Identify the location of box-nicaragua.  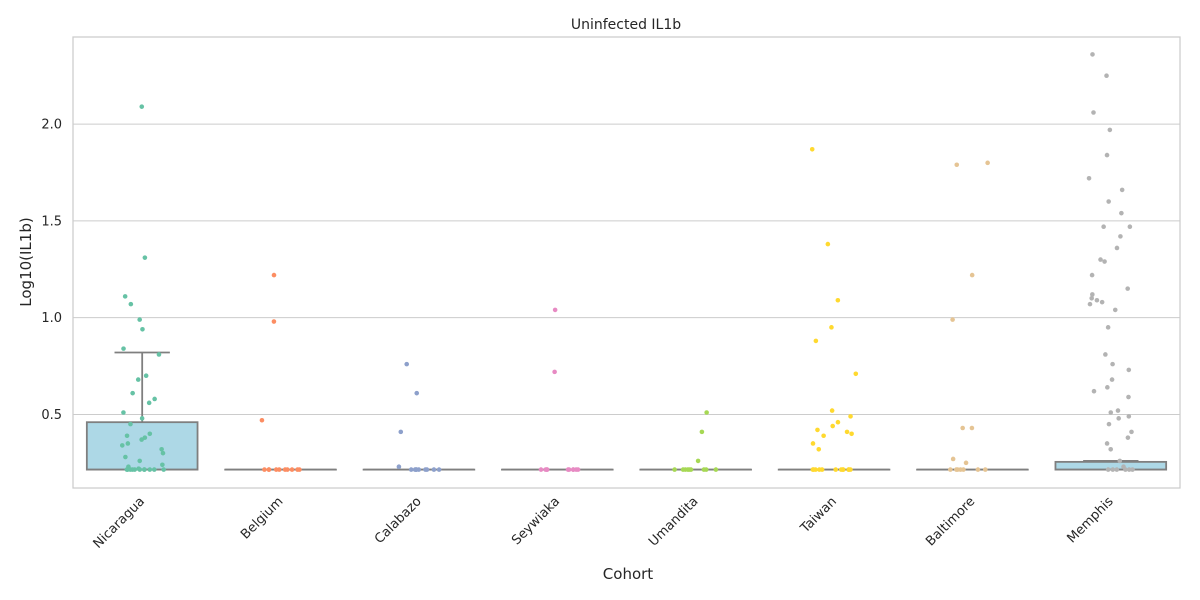
(142, 411).